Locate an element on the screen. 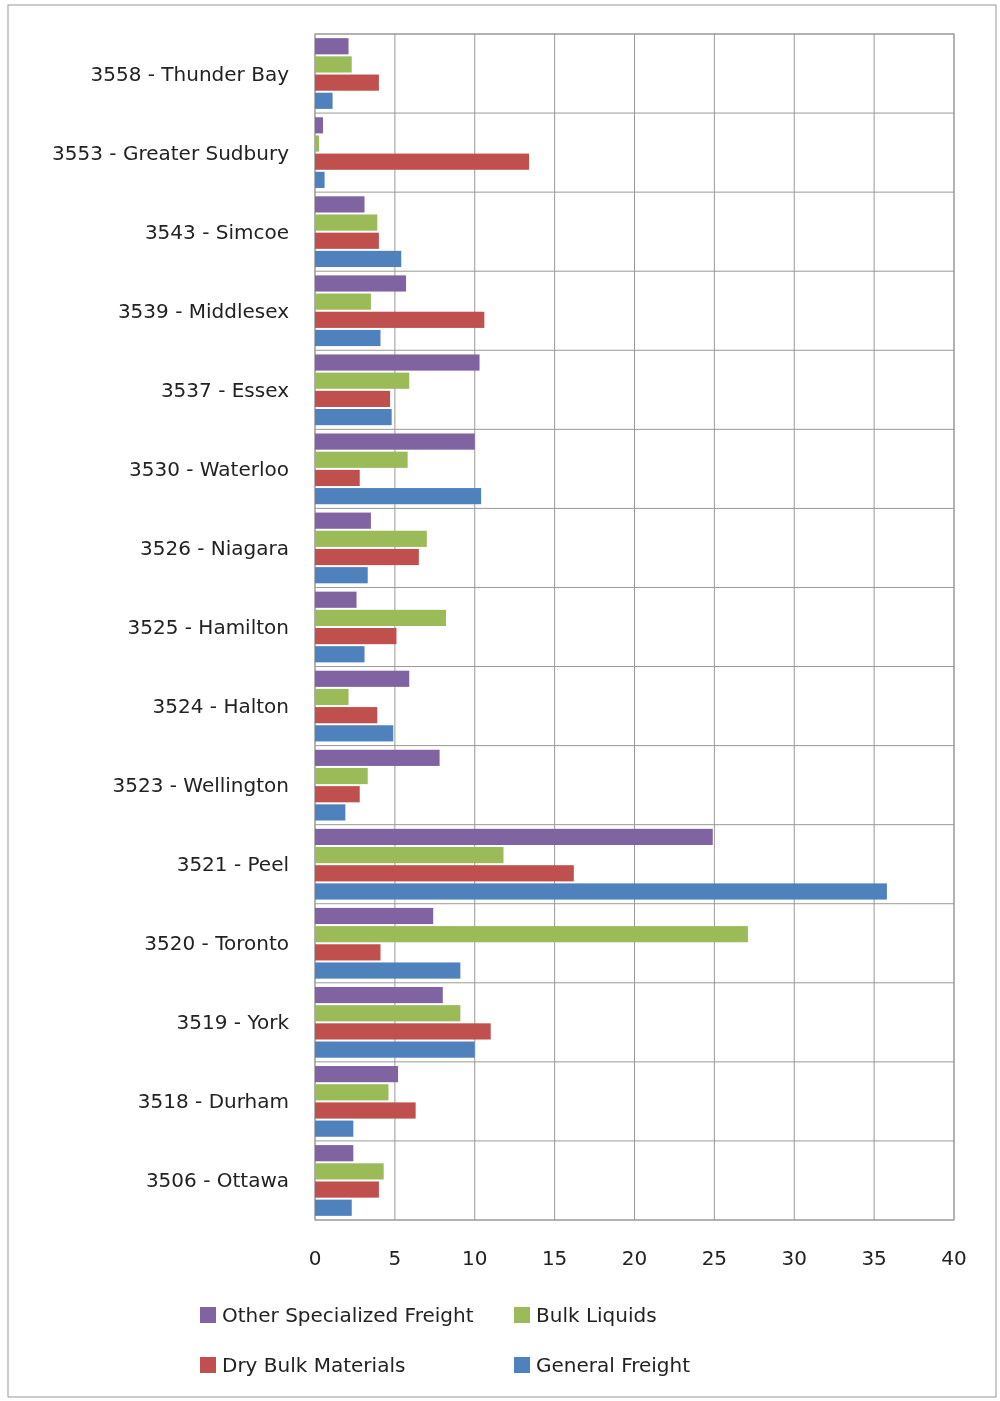 The width and height of the screenshot is (1000, 1401). legend-label: General Freight is located at coordinates (613, 1365).